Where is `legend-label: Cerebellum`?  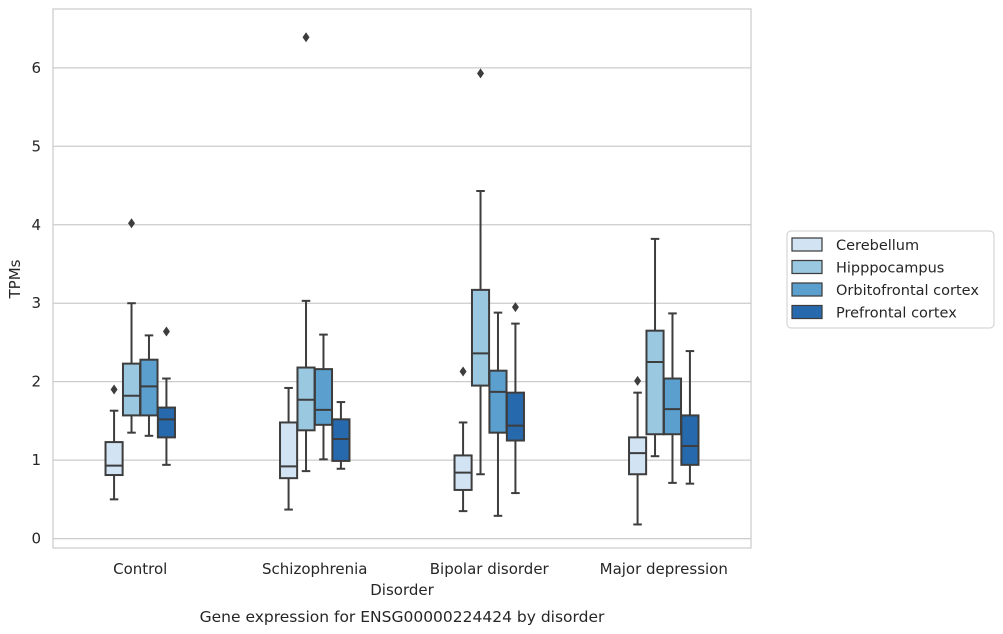
legend-label: Cerebellum is located at coordinates (877, 246).